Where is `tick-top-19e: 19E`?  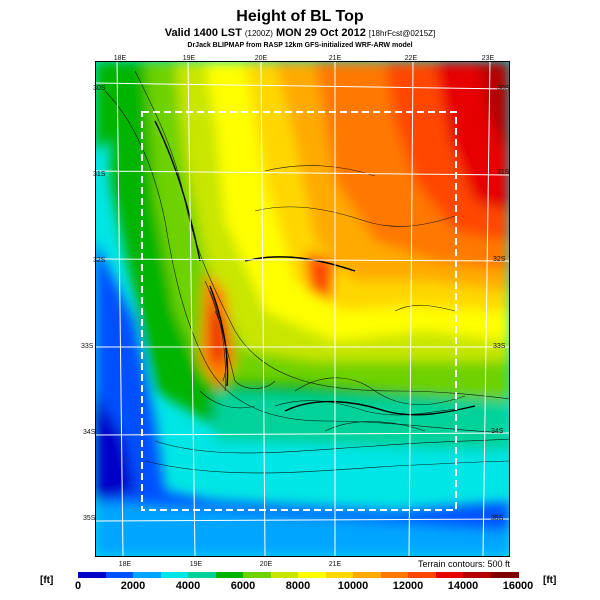 tick-top-19e: 19E is located at coordinates (189, 58).